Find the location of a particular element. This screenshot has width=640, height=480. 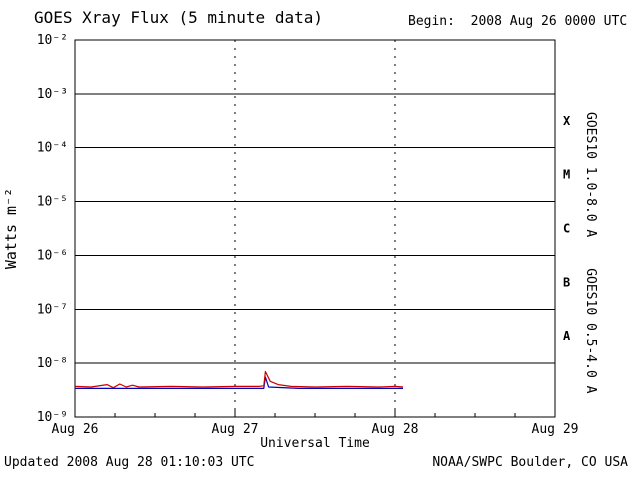

flare-class-label: C is located at coordinates (566, 229).